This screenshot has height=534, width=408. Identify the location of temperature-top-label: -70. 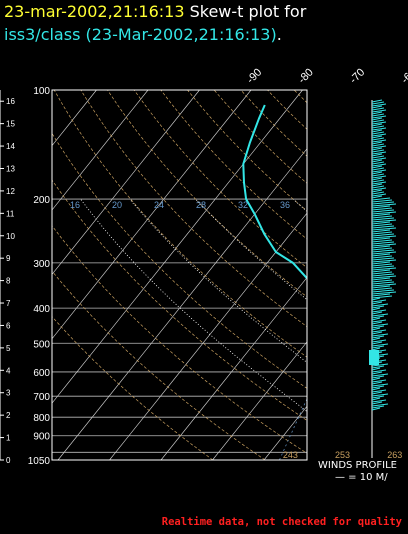
(358, 76).